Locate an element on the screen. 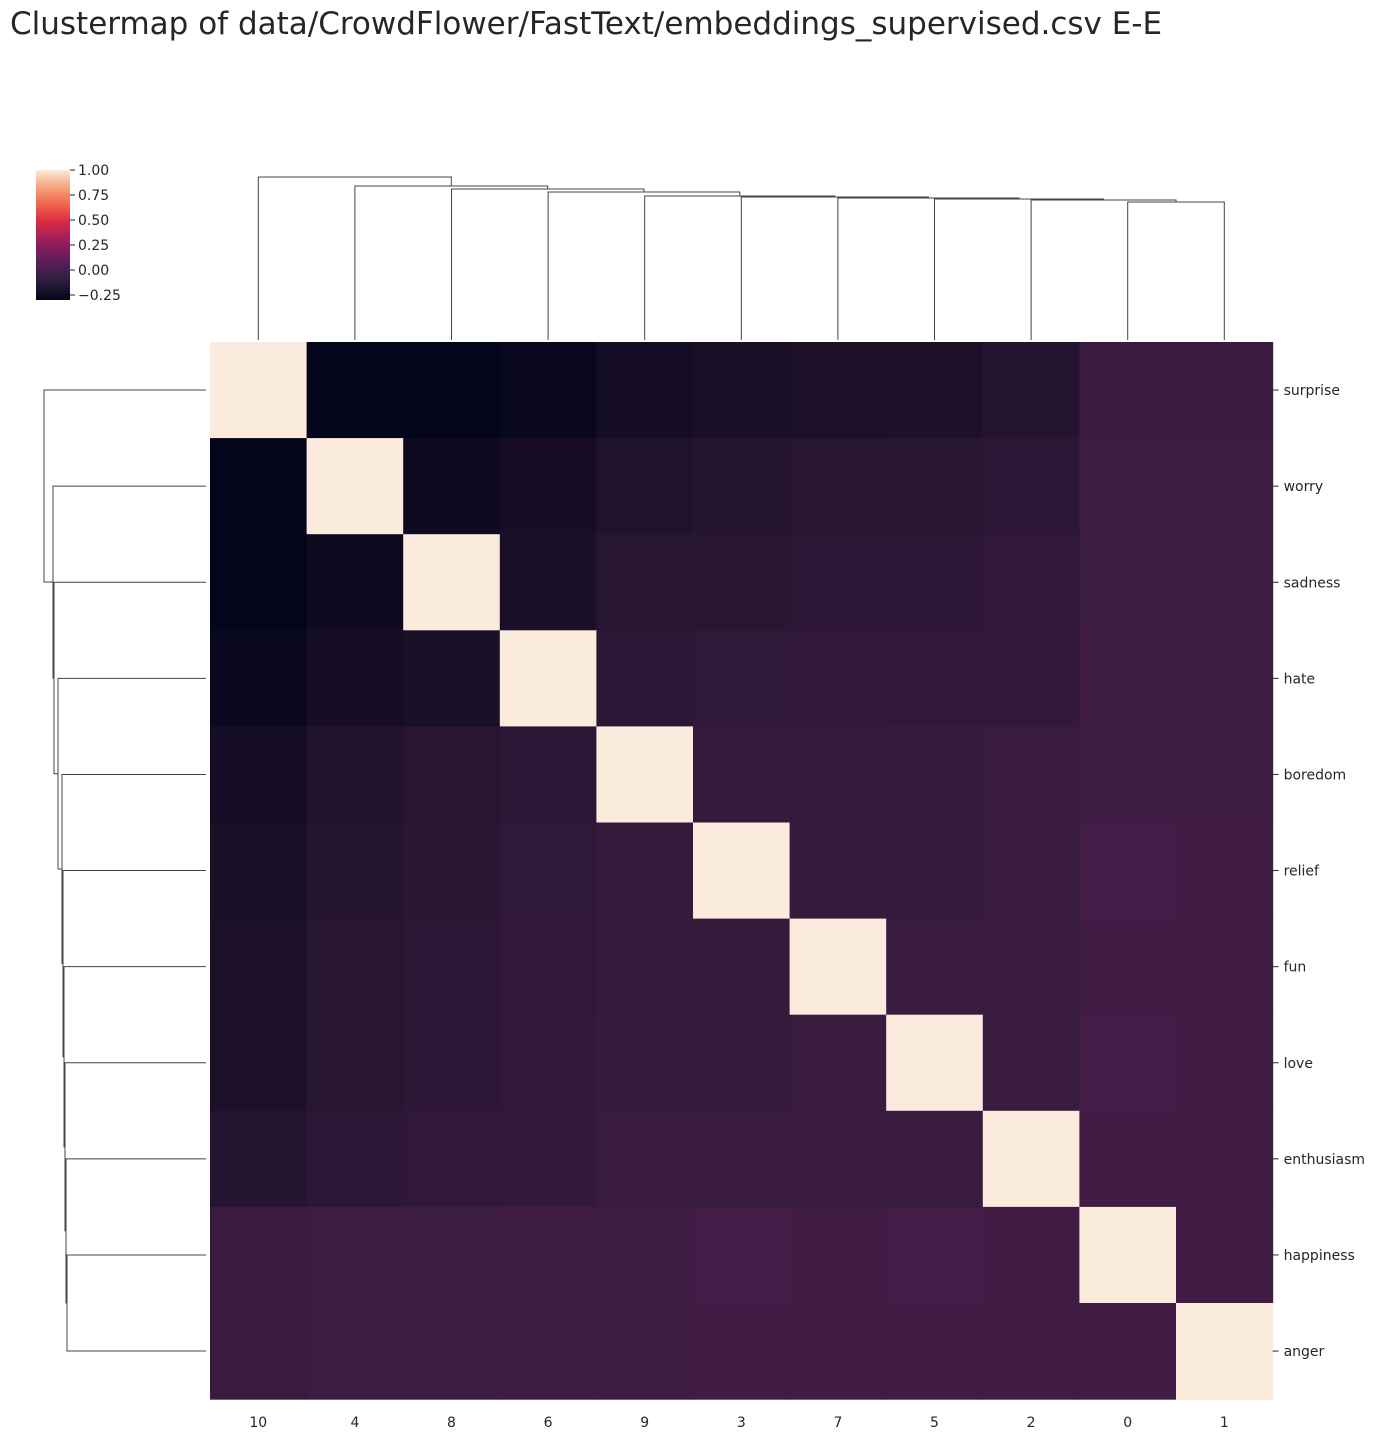  row-tick-label: enthusiasm is located at coordinates (1324, 1160).